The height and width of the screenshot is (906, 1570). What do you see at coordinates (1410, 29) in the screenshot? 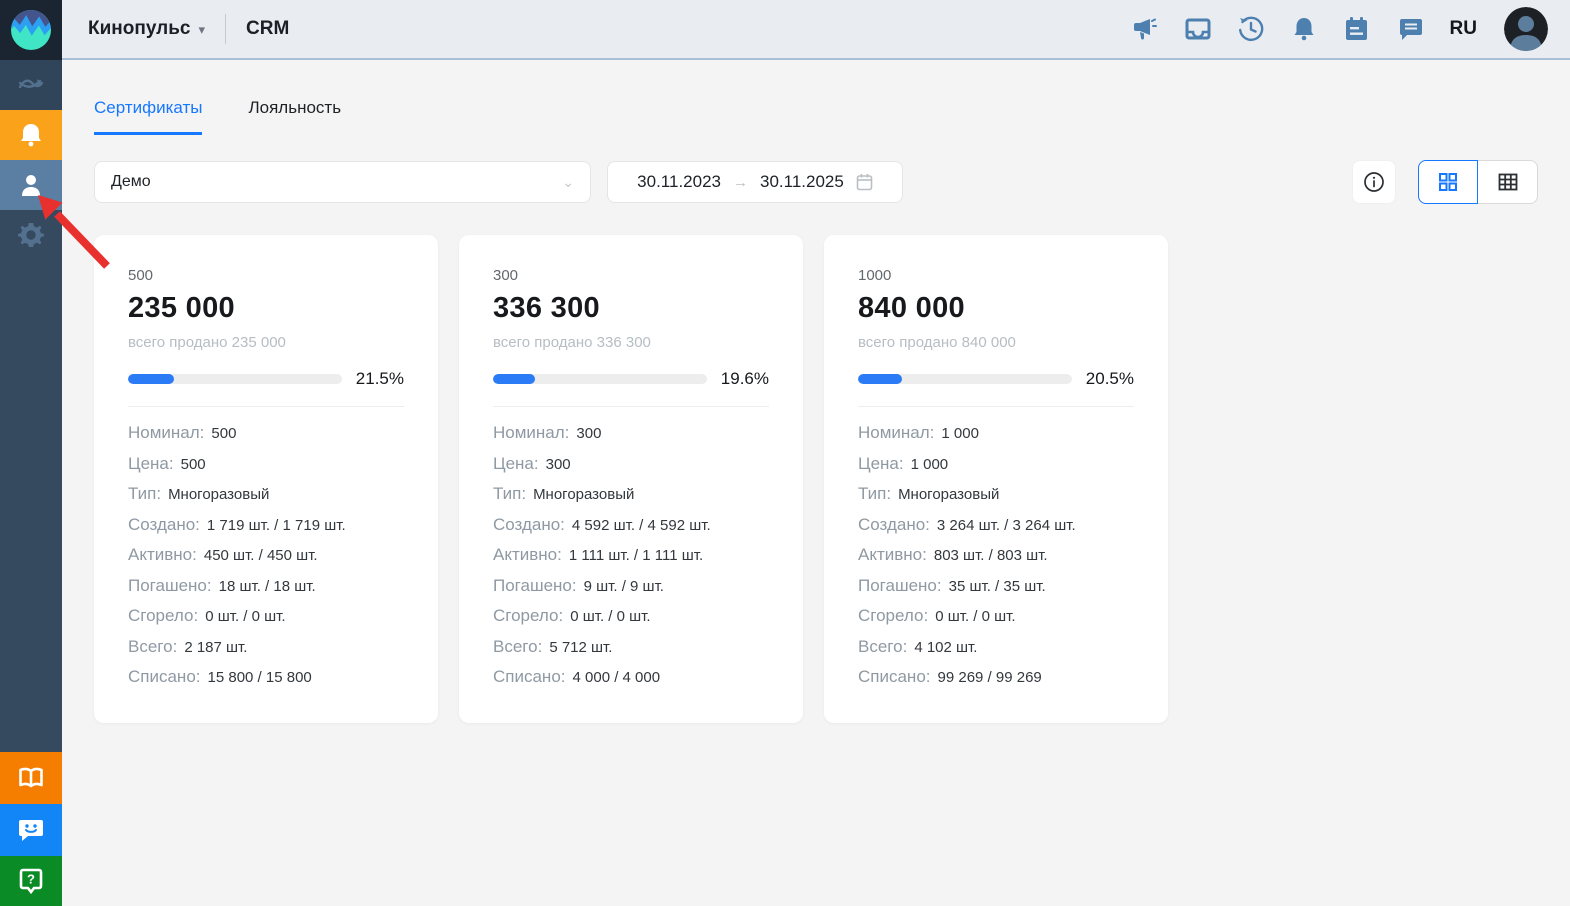
I see `chat-icon` at bounding box center [1410, 29].